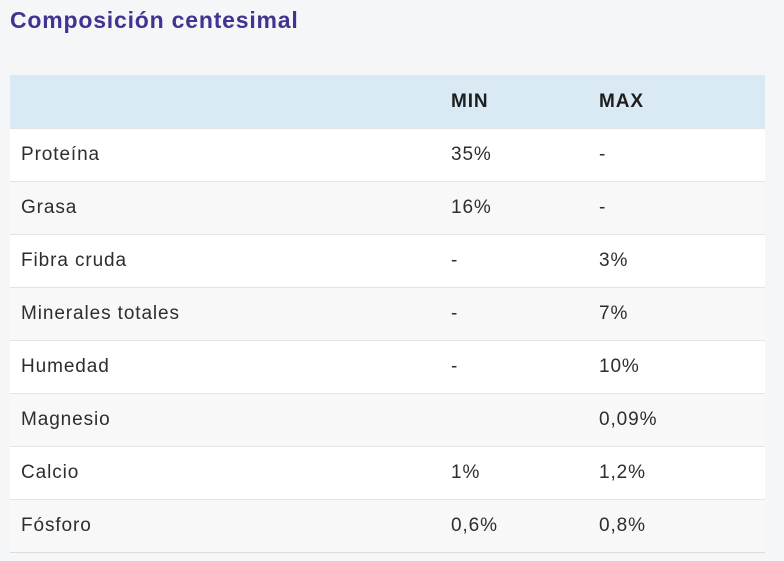 This screenshot has width=784, height=561. Describe the element at coordinates (622, 525) in the screenshot. I see `row-max-cell: 0,8%` at that location.